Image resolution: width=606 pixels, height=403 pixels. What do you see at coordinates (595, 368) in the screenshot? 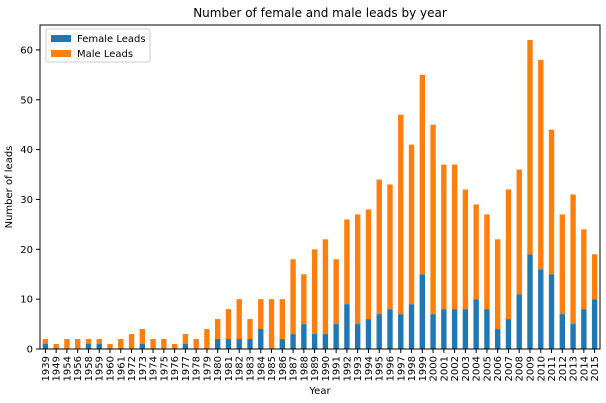
I see `x-tick-label-2015: 2015` at bounding box center [595, 368].